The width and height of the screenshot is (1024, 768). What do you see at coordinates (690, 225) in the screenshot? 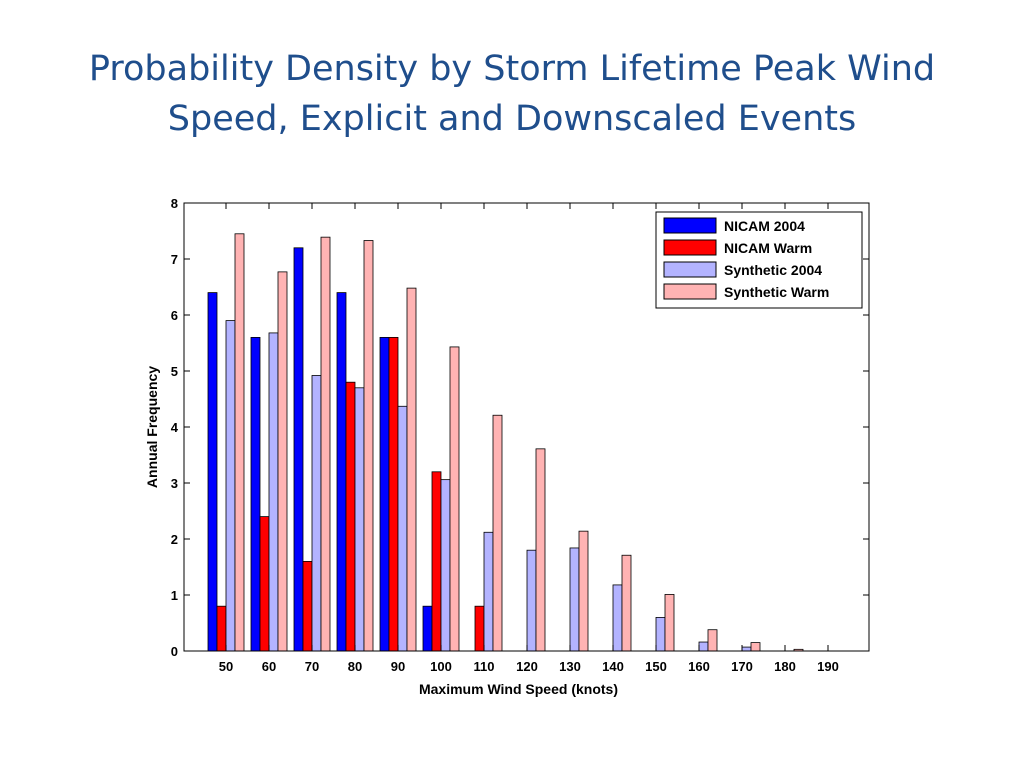
I see `legend-swatch-nicam-2004` at bounding box center [690, 225].